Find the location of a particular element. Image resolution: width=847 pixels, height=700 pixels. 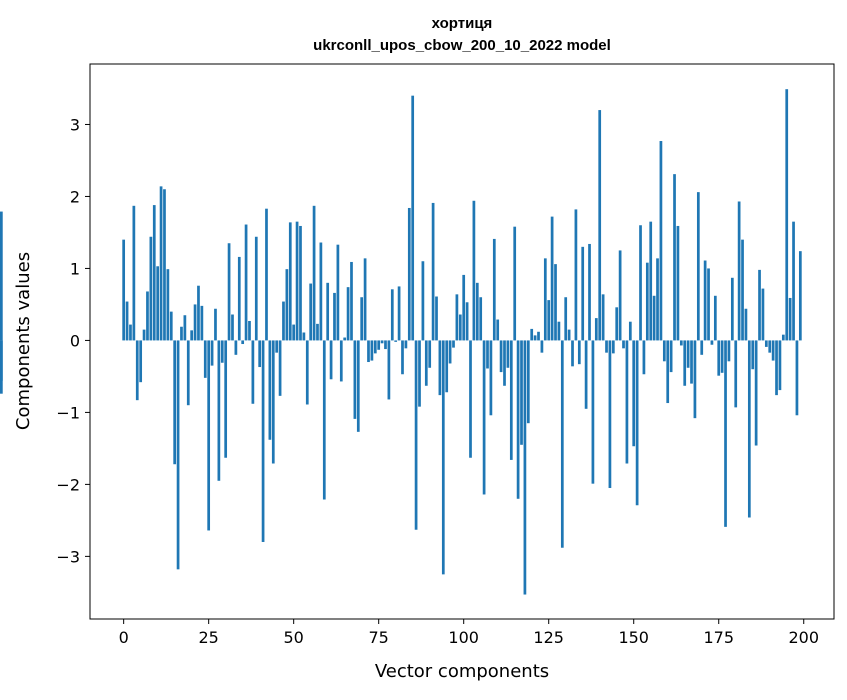

x-tick-label: 200 is located at coordinates (803, 637).